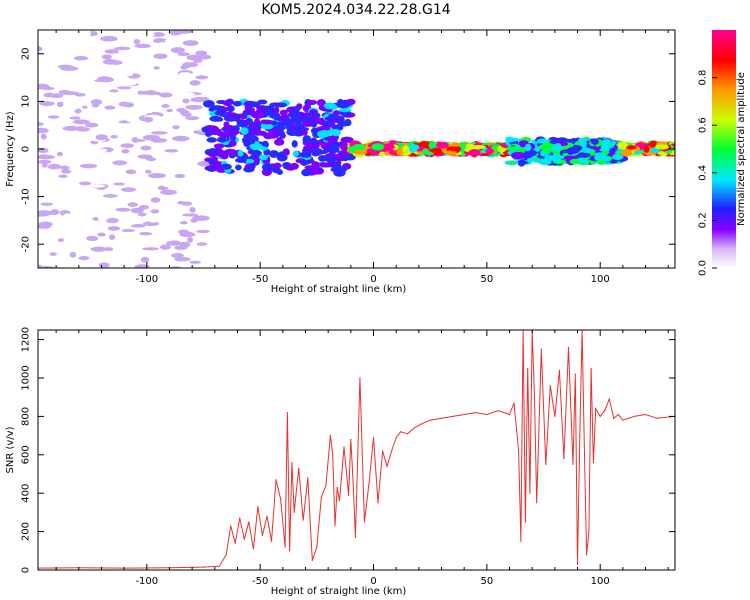  What do you see at coordinates (260, 581) in the screenshot?
I see `bottom-xtick-label: -50` at bounding box center [260, 581].